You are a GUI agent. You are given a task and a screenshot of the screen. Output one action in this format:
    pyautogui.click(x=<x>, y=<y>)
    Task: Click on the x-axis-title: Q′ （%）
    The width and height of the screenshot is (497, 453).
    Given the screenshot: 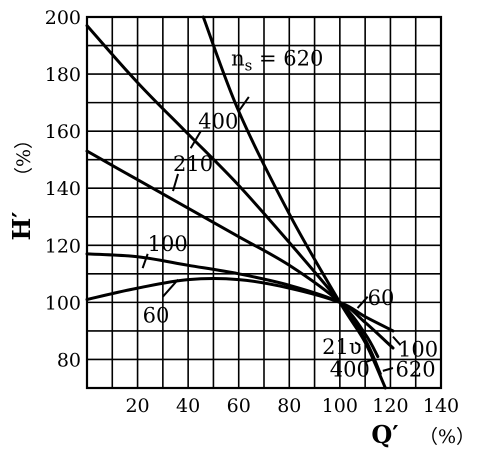 What is the action you would take?
    pyautogui.click(x=423, y=434)
    